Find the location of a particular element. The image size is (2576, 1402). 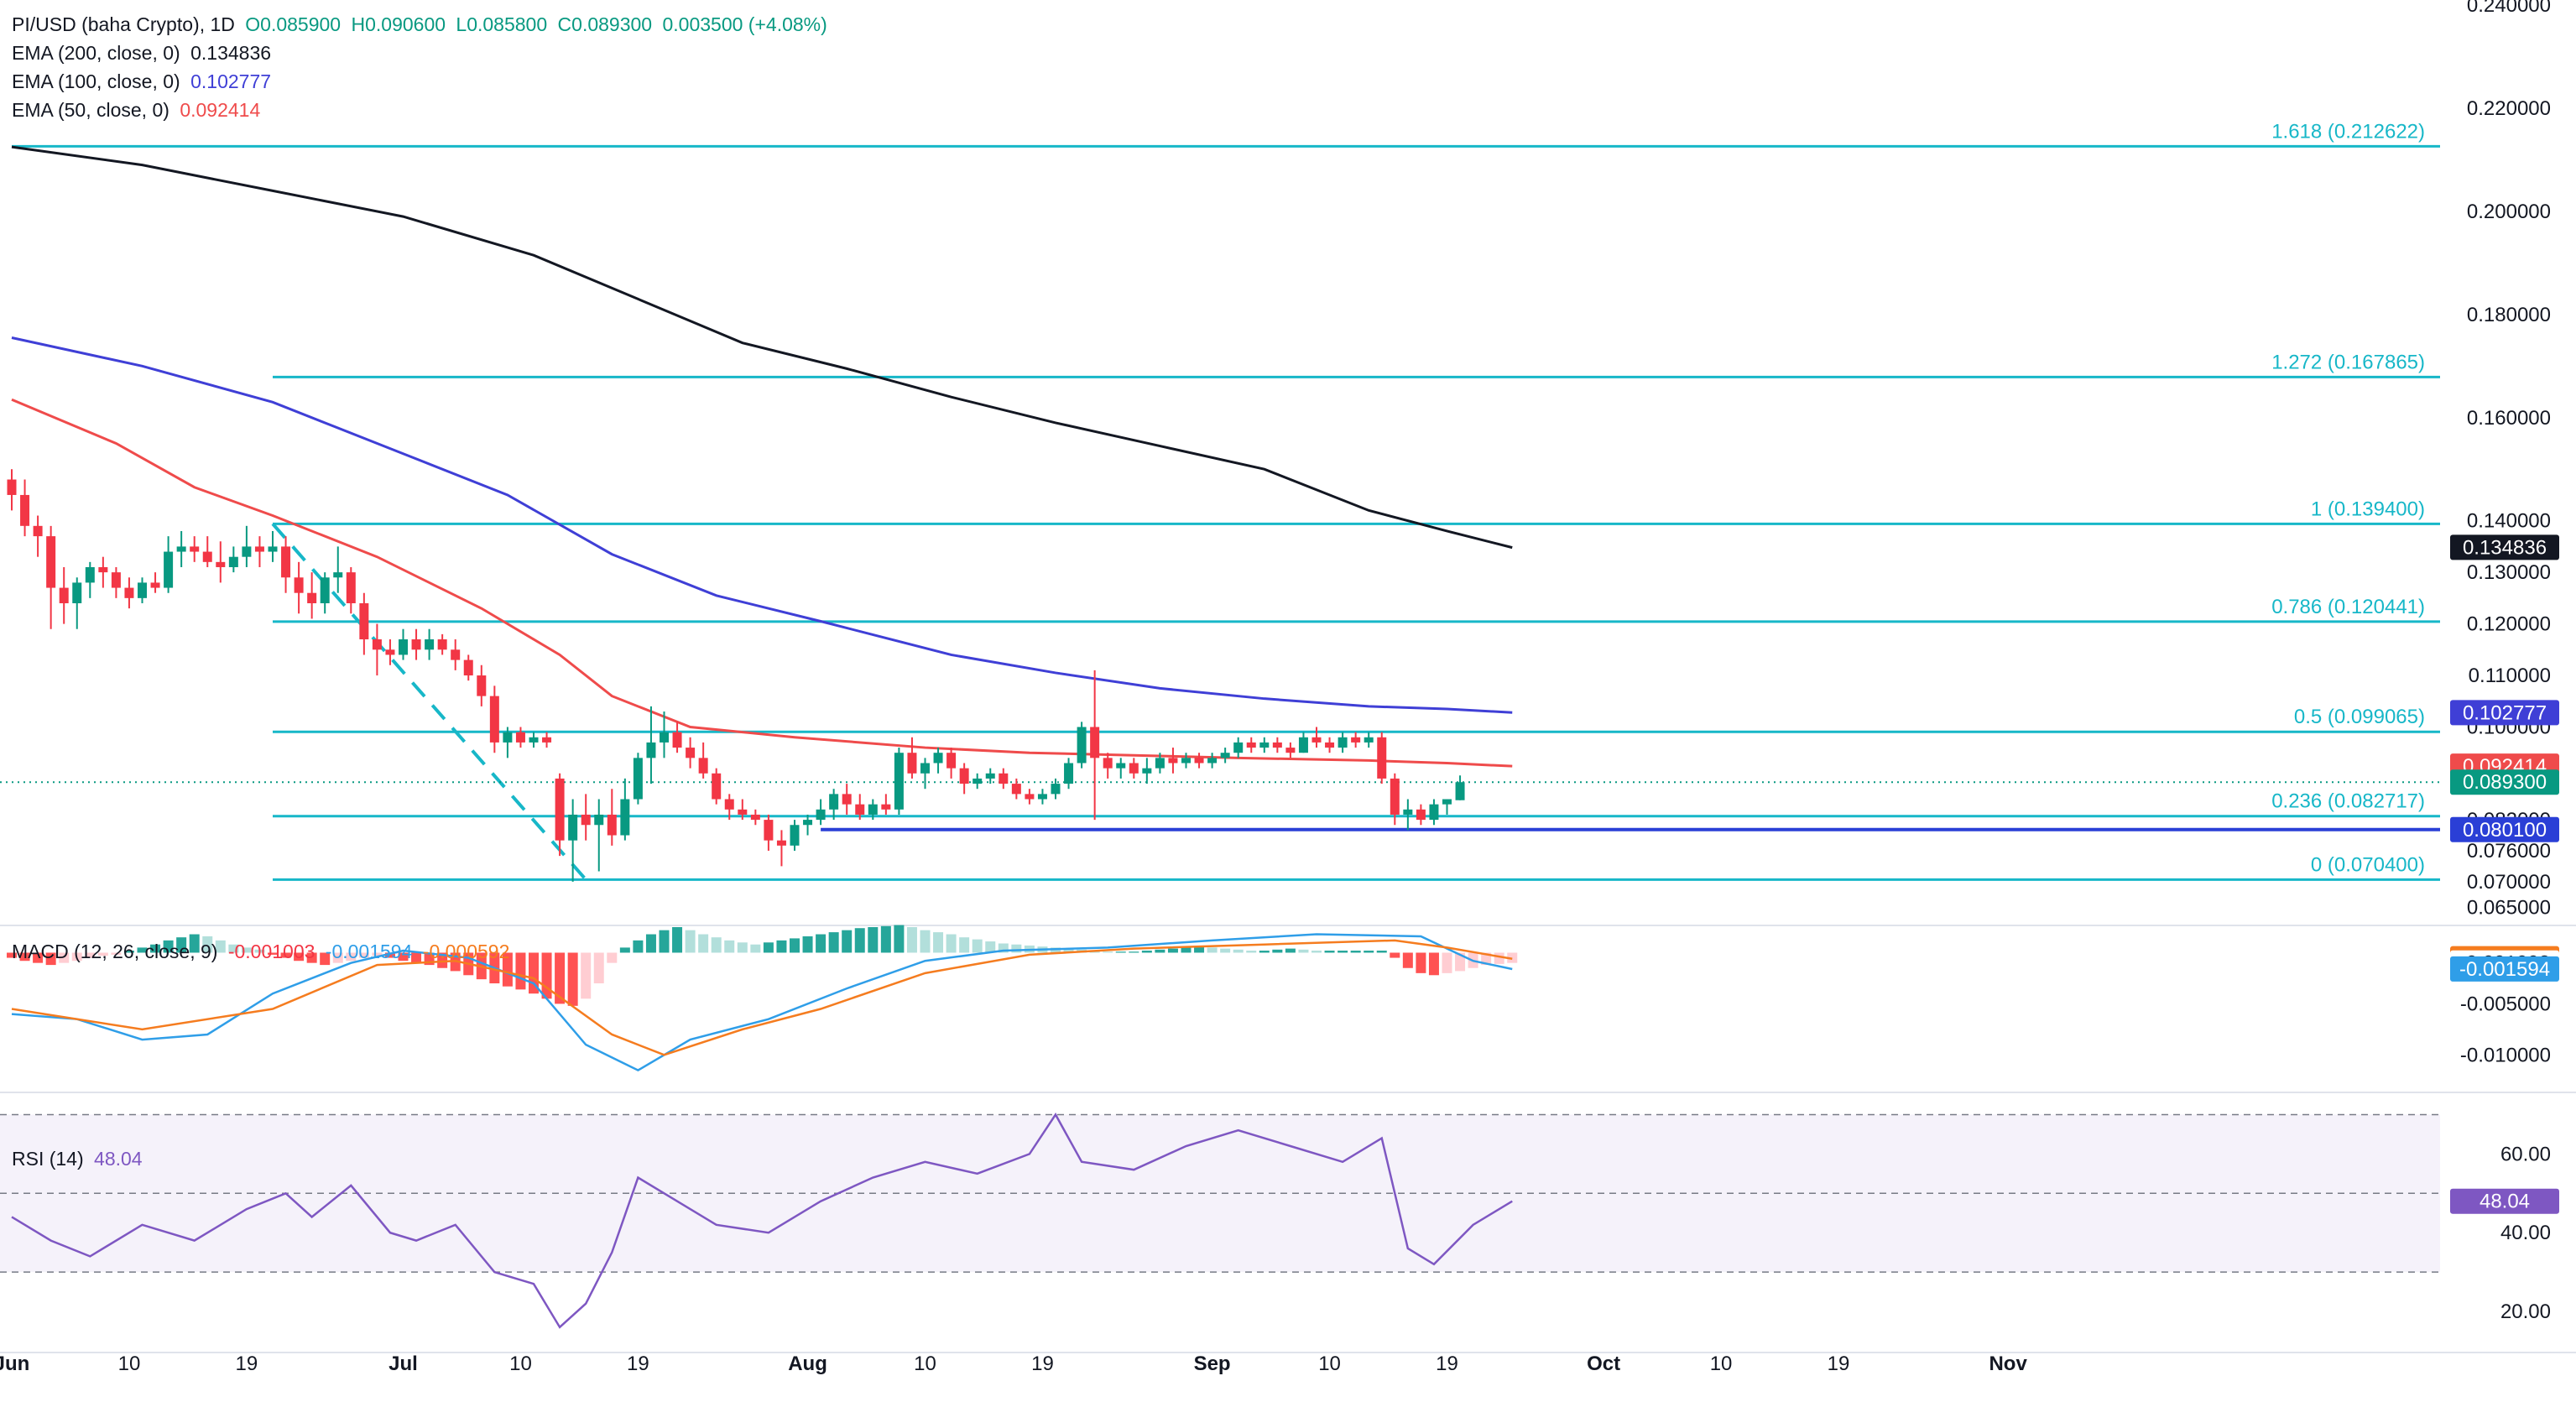

fib-level-label: 1.272 (0.167865) is located at coordinates (2348, 362).